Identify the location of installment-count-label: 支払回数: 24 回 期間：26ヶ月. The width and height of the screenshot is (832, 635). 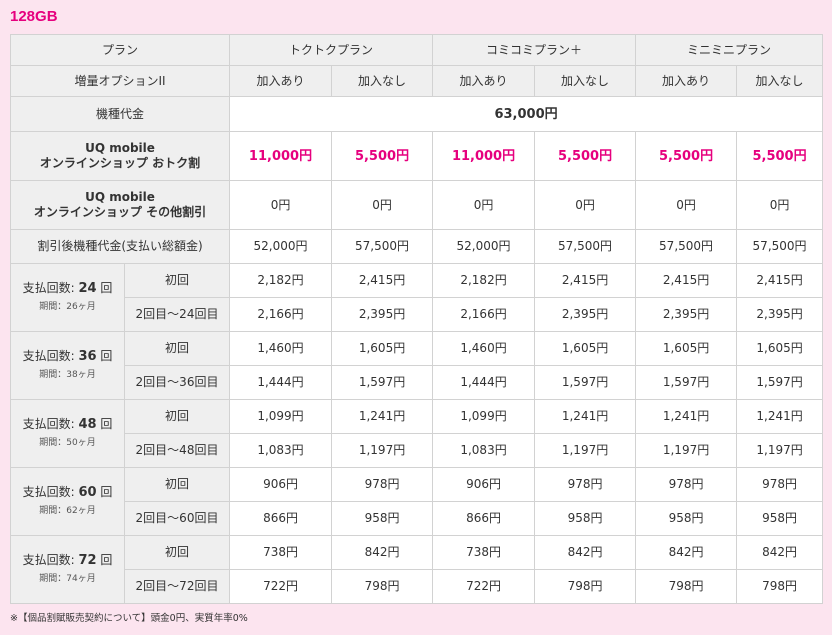
(67, 297).